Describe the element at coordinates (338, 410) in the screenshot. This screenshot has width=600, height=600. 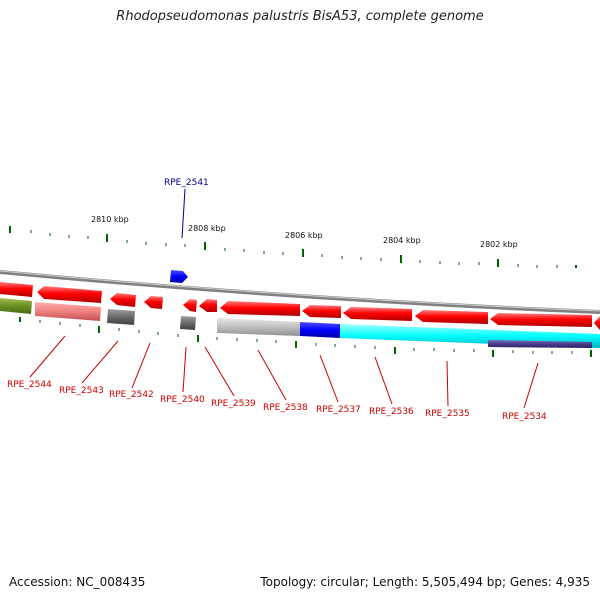
I see `label-rpe-2537: RPE_2537` at that location.